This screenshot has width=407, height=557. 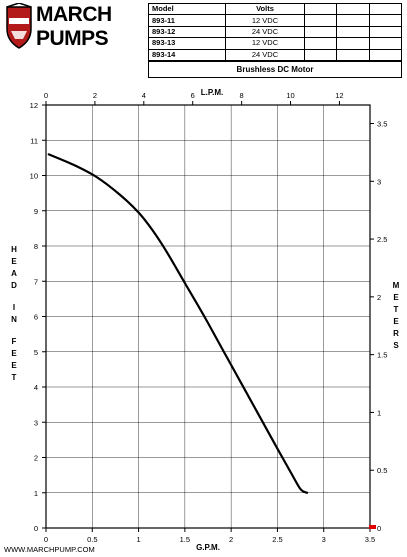 I want to click on right-tick-label: 2.5, so click(x=382, y=239).